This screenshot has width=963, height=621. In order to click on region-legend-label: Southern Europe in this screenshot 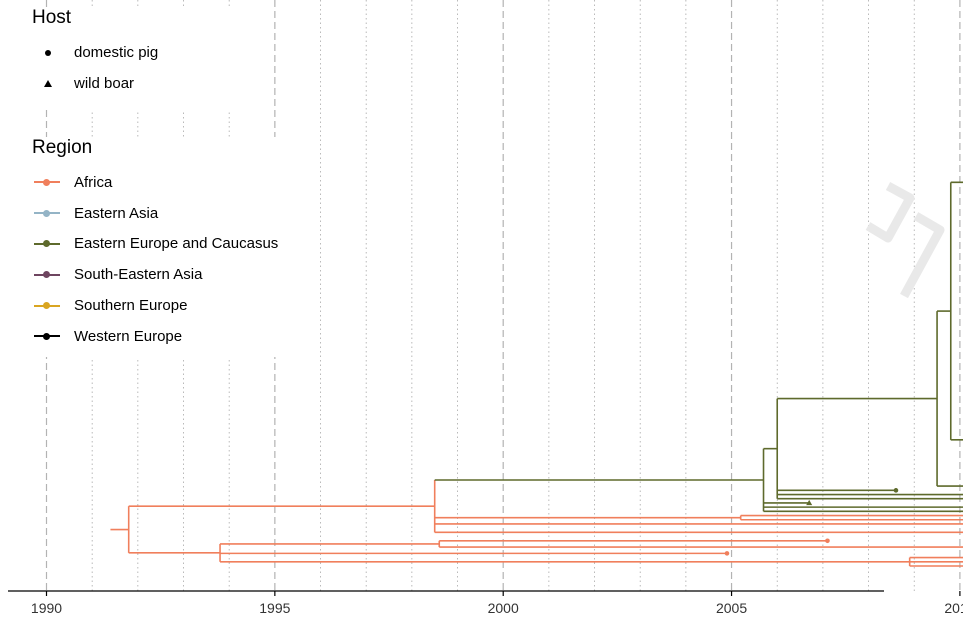, I will do `click(131, 306)`.